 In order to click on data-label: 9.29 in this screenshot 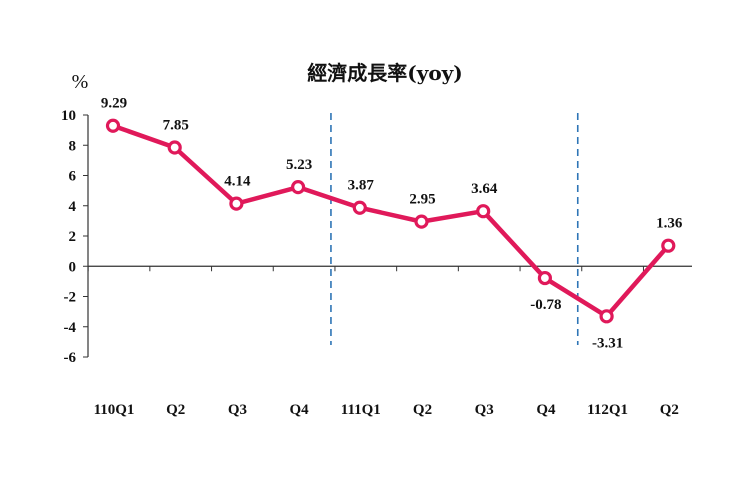, I will do `click(114, 104)`.